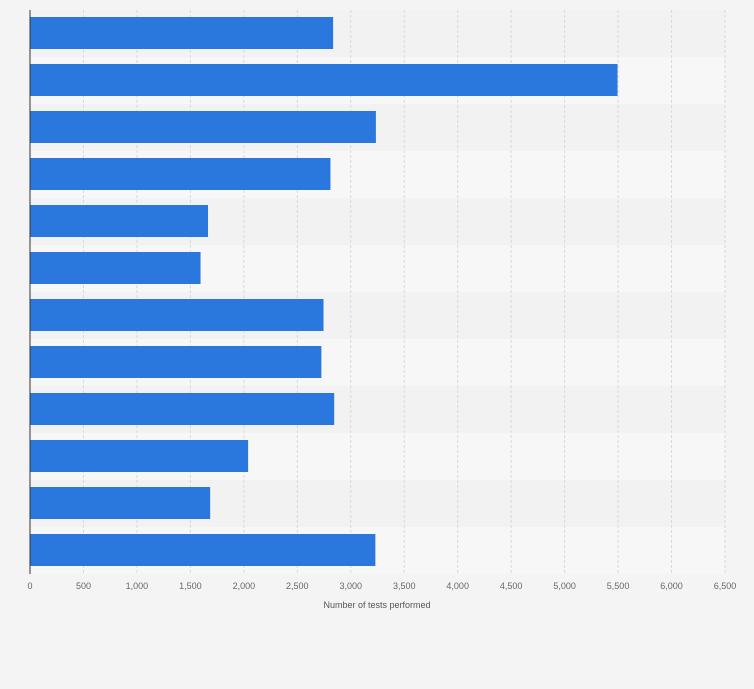  What do you see at coordinates (137, 586) in the screenshot?
I see `x-tick-label: 1,000` at bounding box center [137, 586].